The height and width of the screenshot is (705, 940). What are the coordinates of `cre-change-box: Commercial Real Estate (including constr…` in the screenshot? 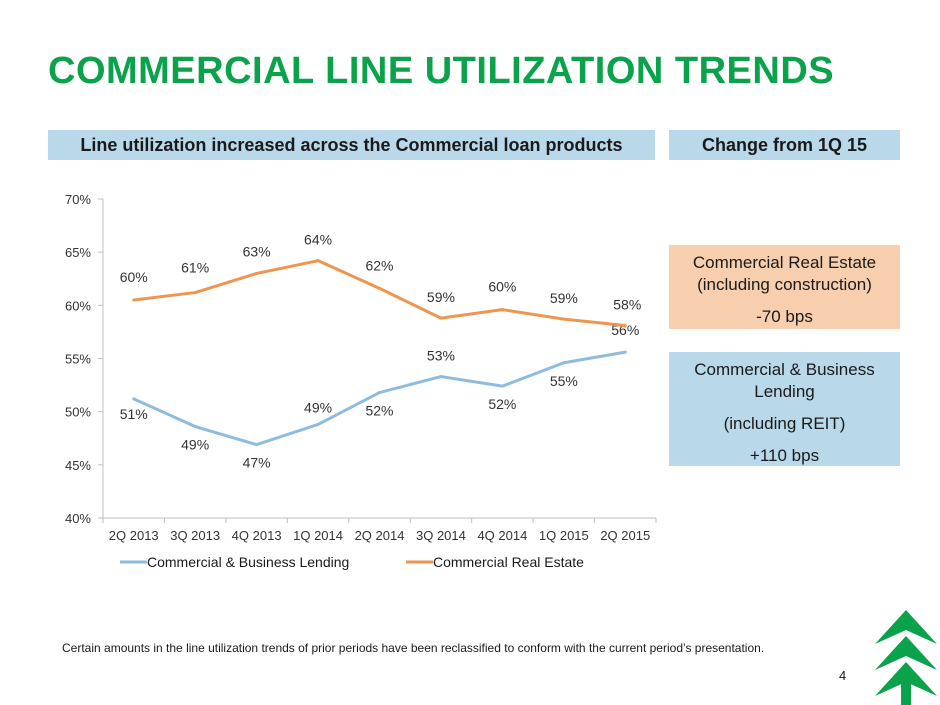 It's located at (784, 287).